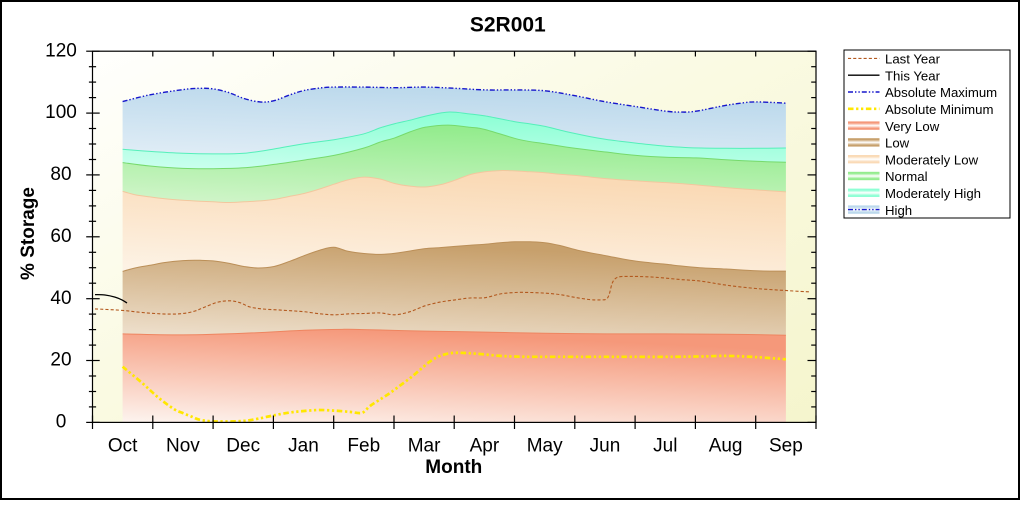 Image resolution: width=1020 pixels, height=505 pixels. What do you see at coordinates (183, 446) in the screenshot?
I see `svg-text: Nov` at bounding box center [183, 446].